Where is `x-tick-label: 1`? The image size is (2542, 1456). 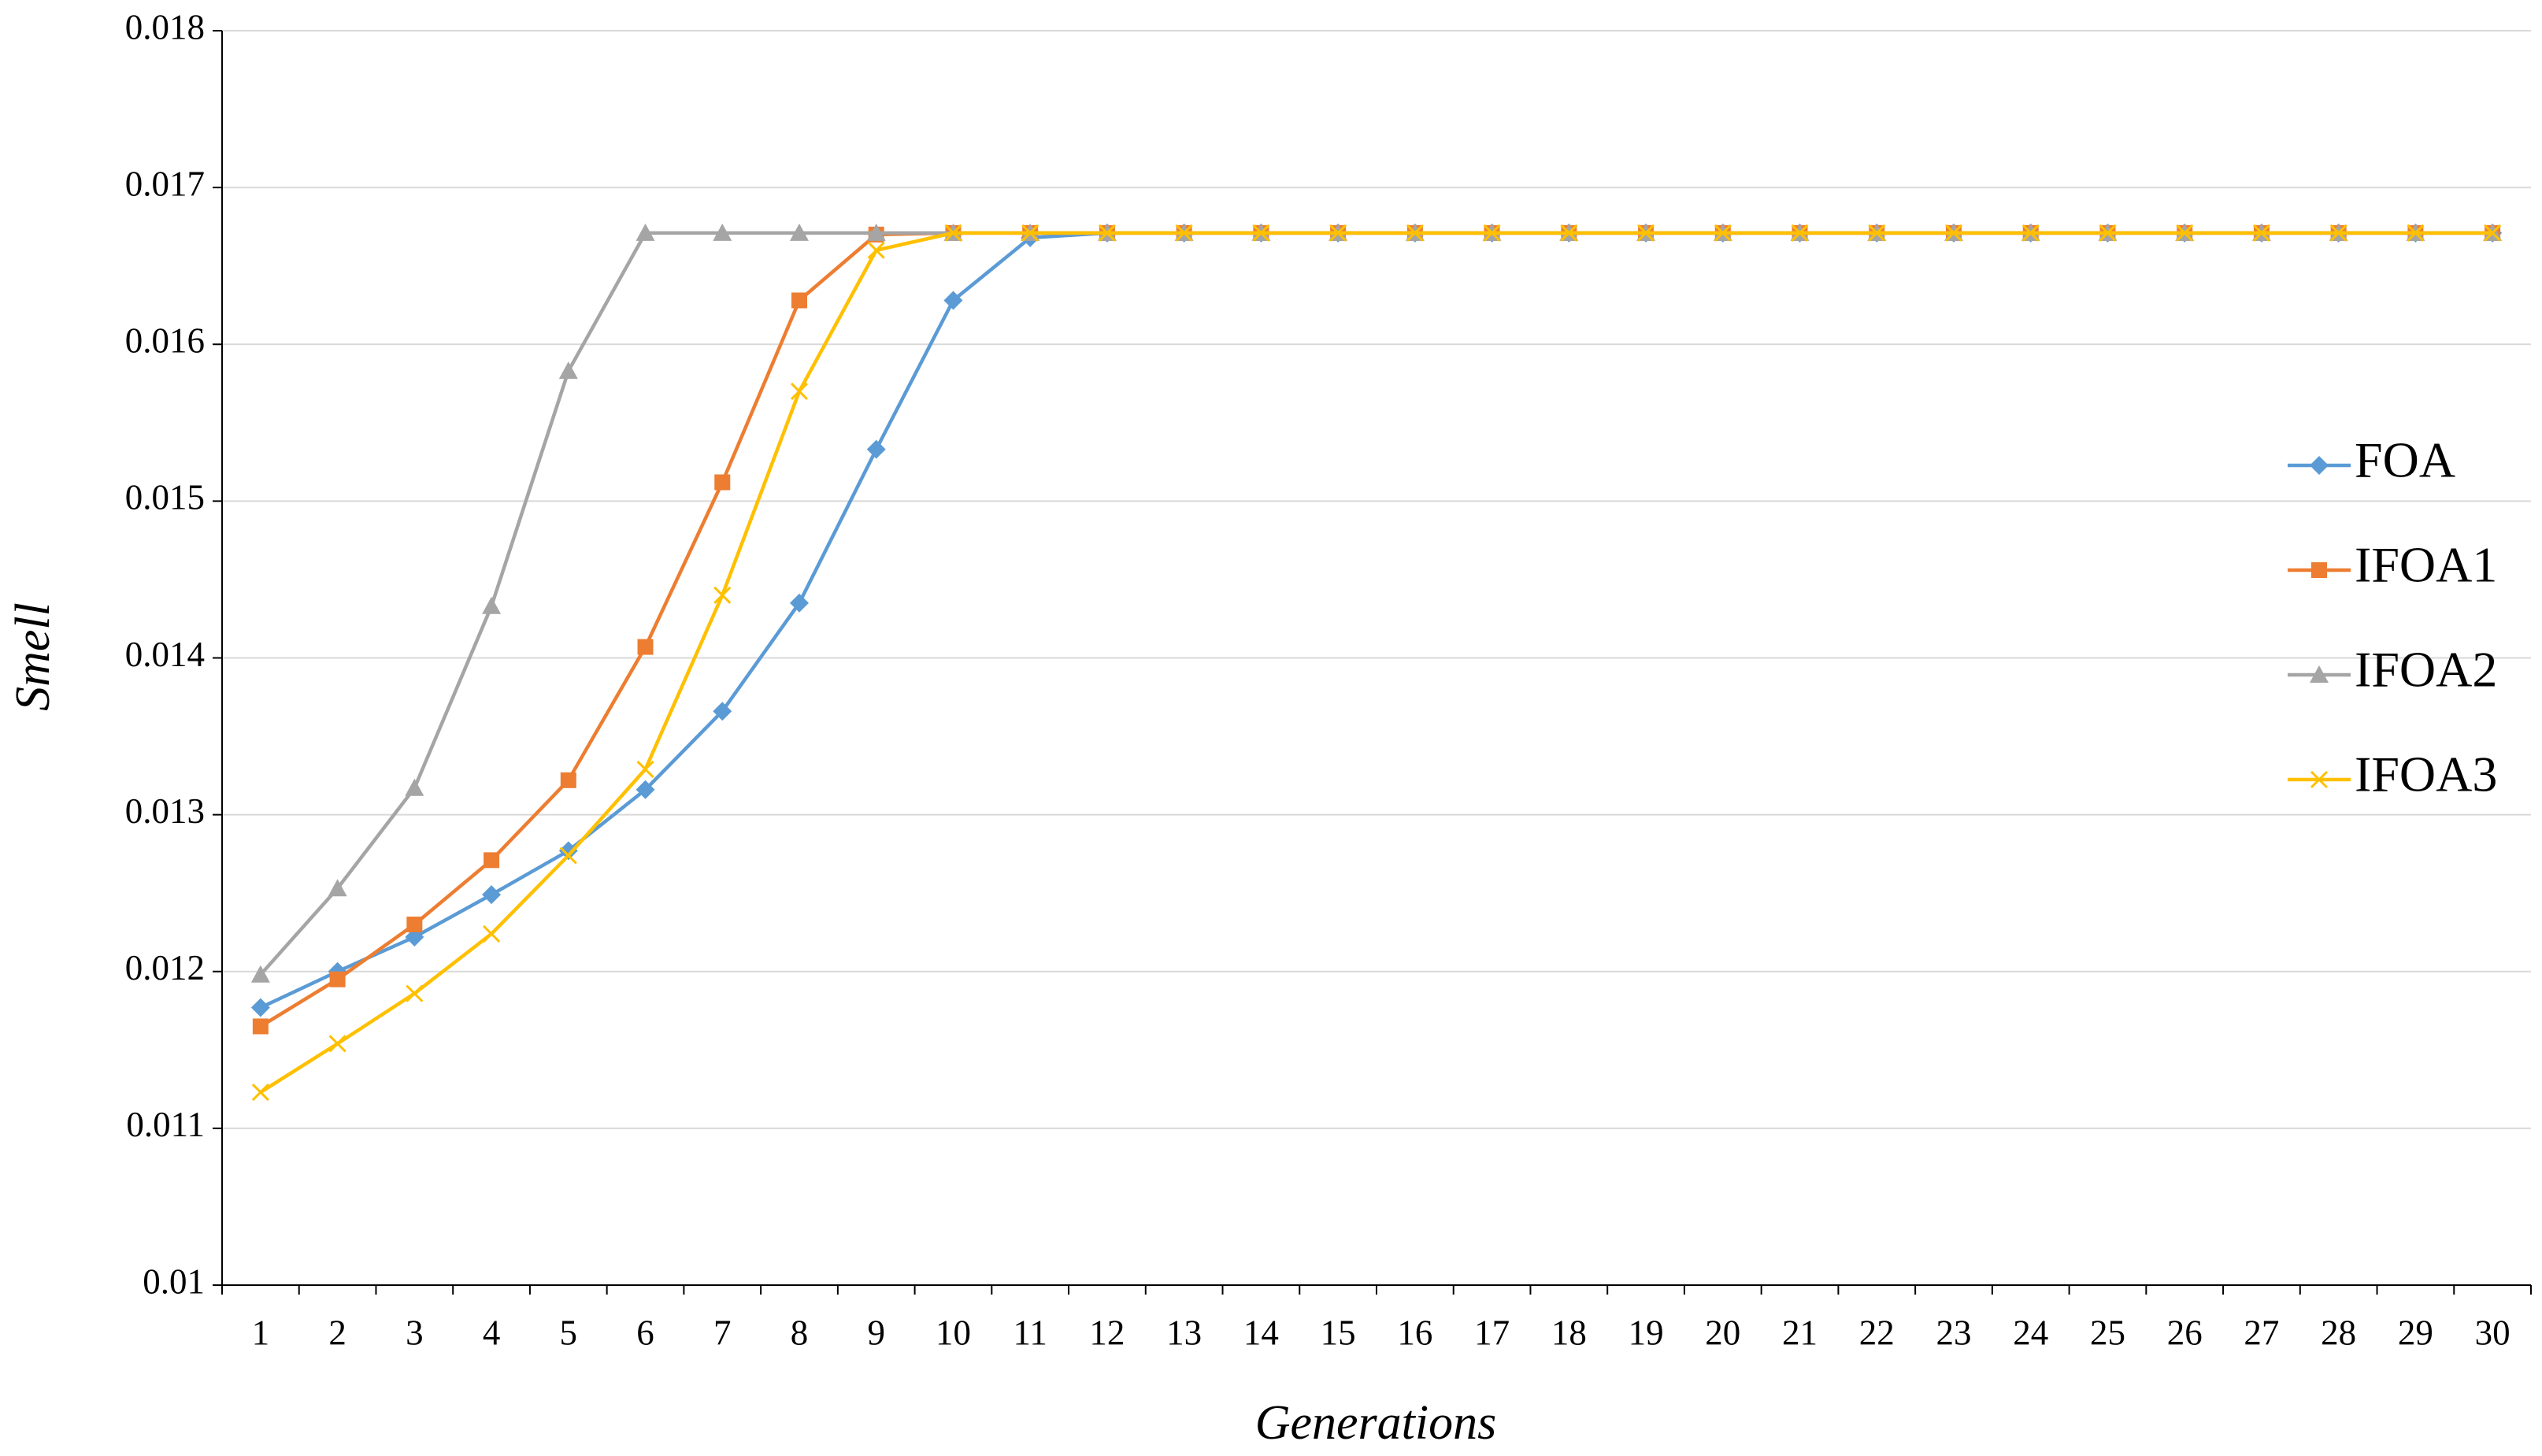
x-tick-label: 1 is located at coordinates (261, 1332).